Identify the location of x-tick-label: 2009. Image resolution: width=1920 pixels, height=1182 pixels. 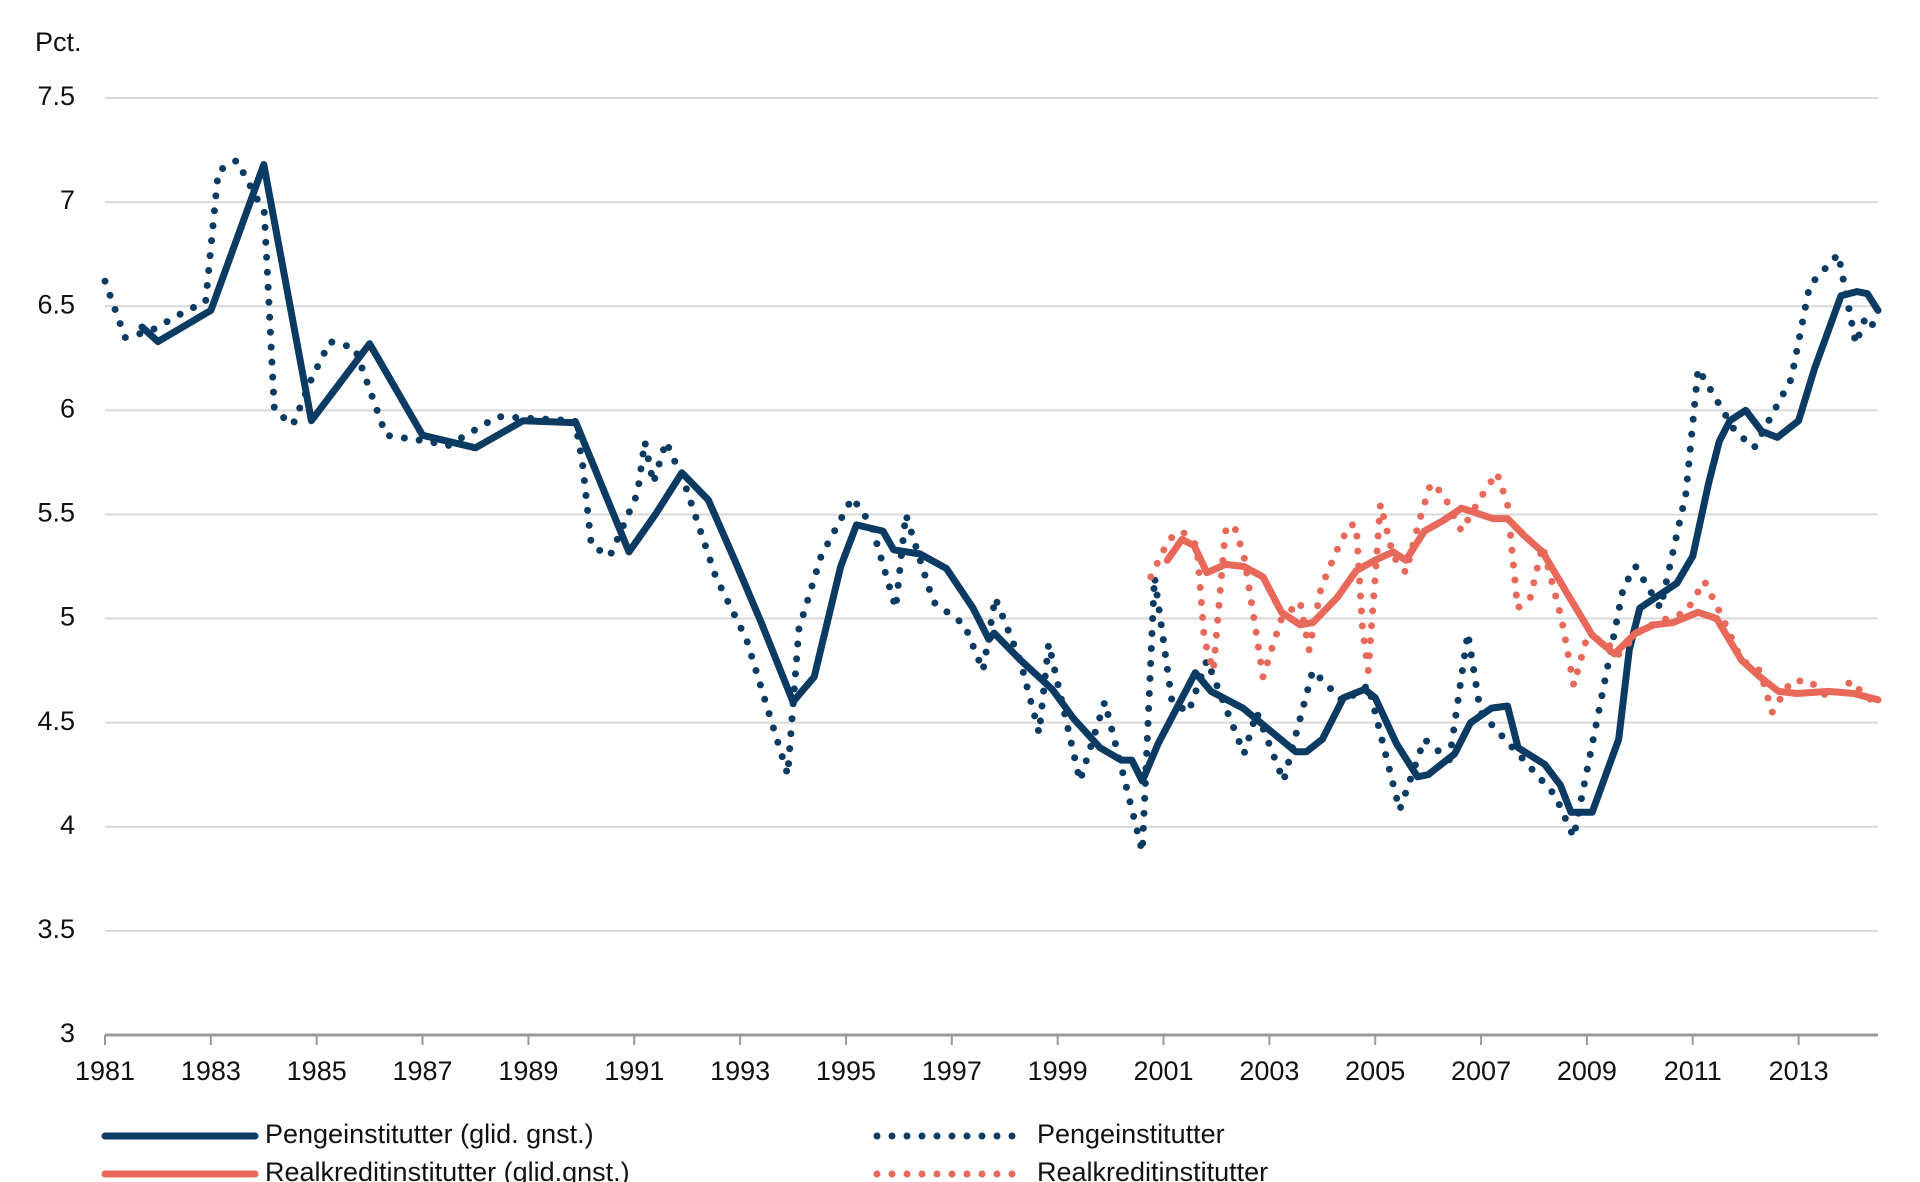
(1587, 1071).